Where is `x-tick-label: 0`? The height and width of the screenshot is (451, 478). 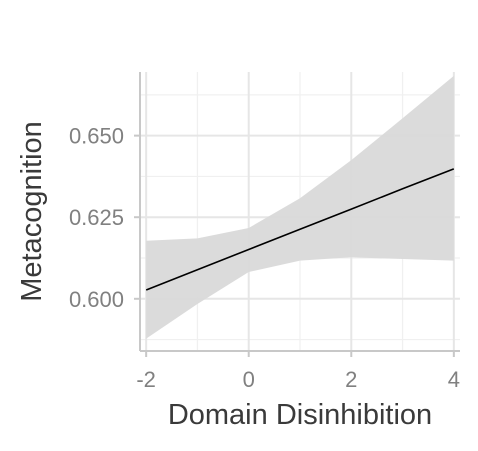 x-tick-label: 0 is located at coordinates (249, 379).